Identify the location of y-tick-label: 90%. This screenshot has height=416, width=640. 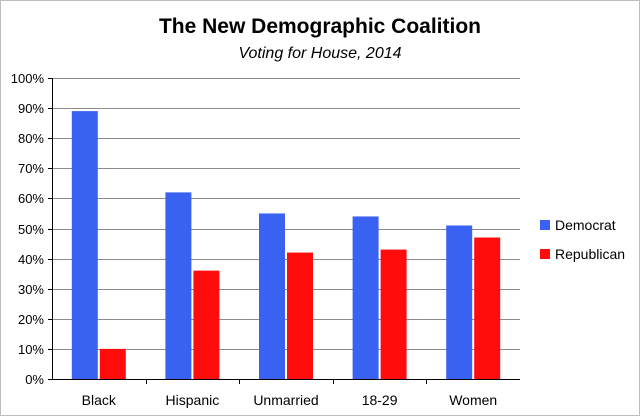
(31, 108).